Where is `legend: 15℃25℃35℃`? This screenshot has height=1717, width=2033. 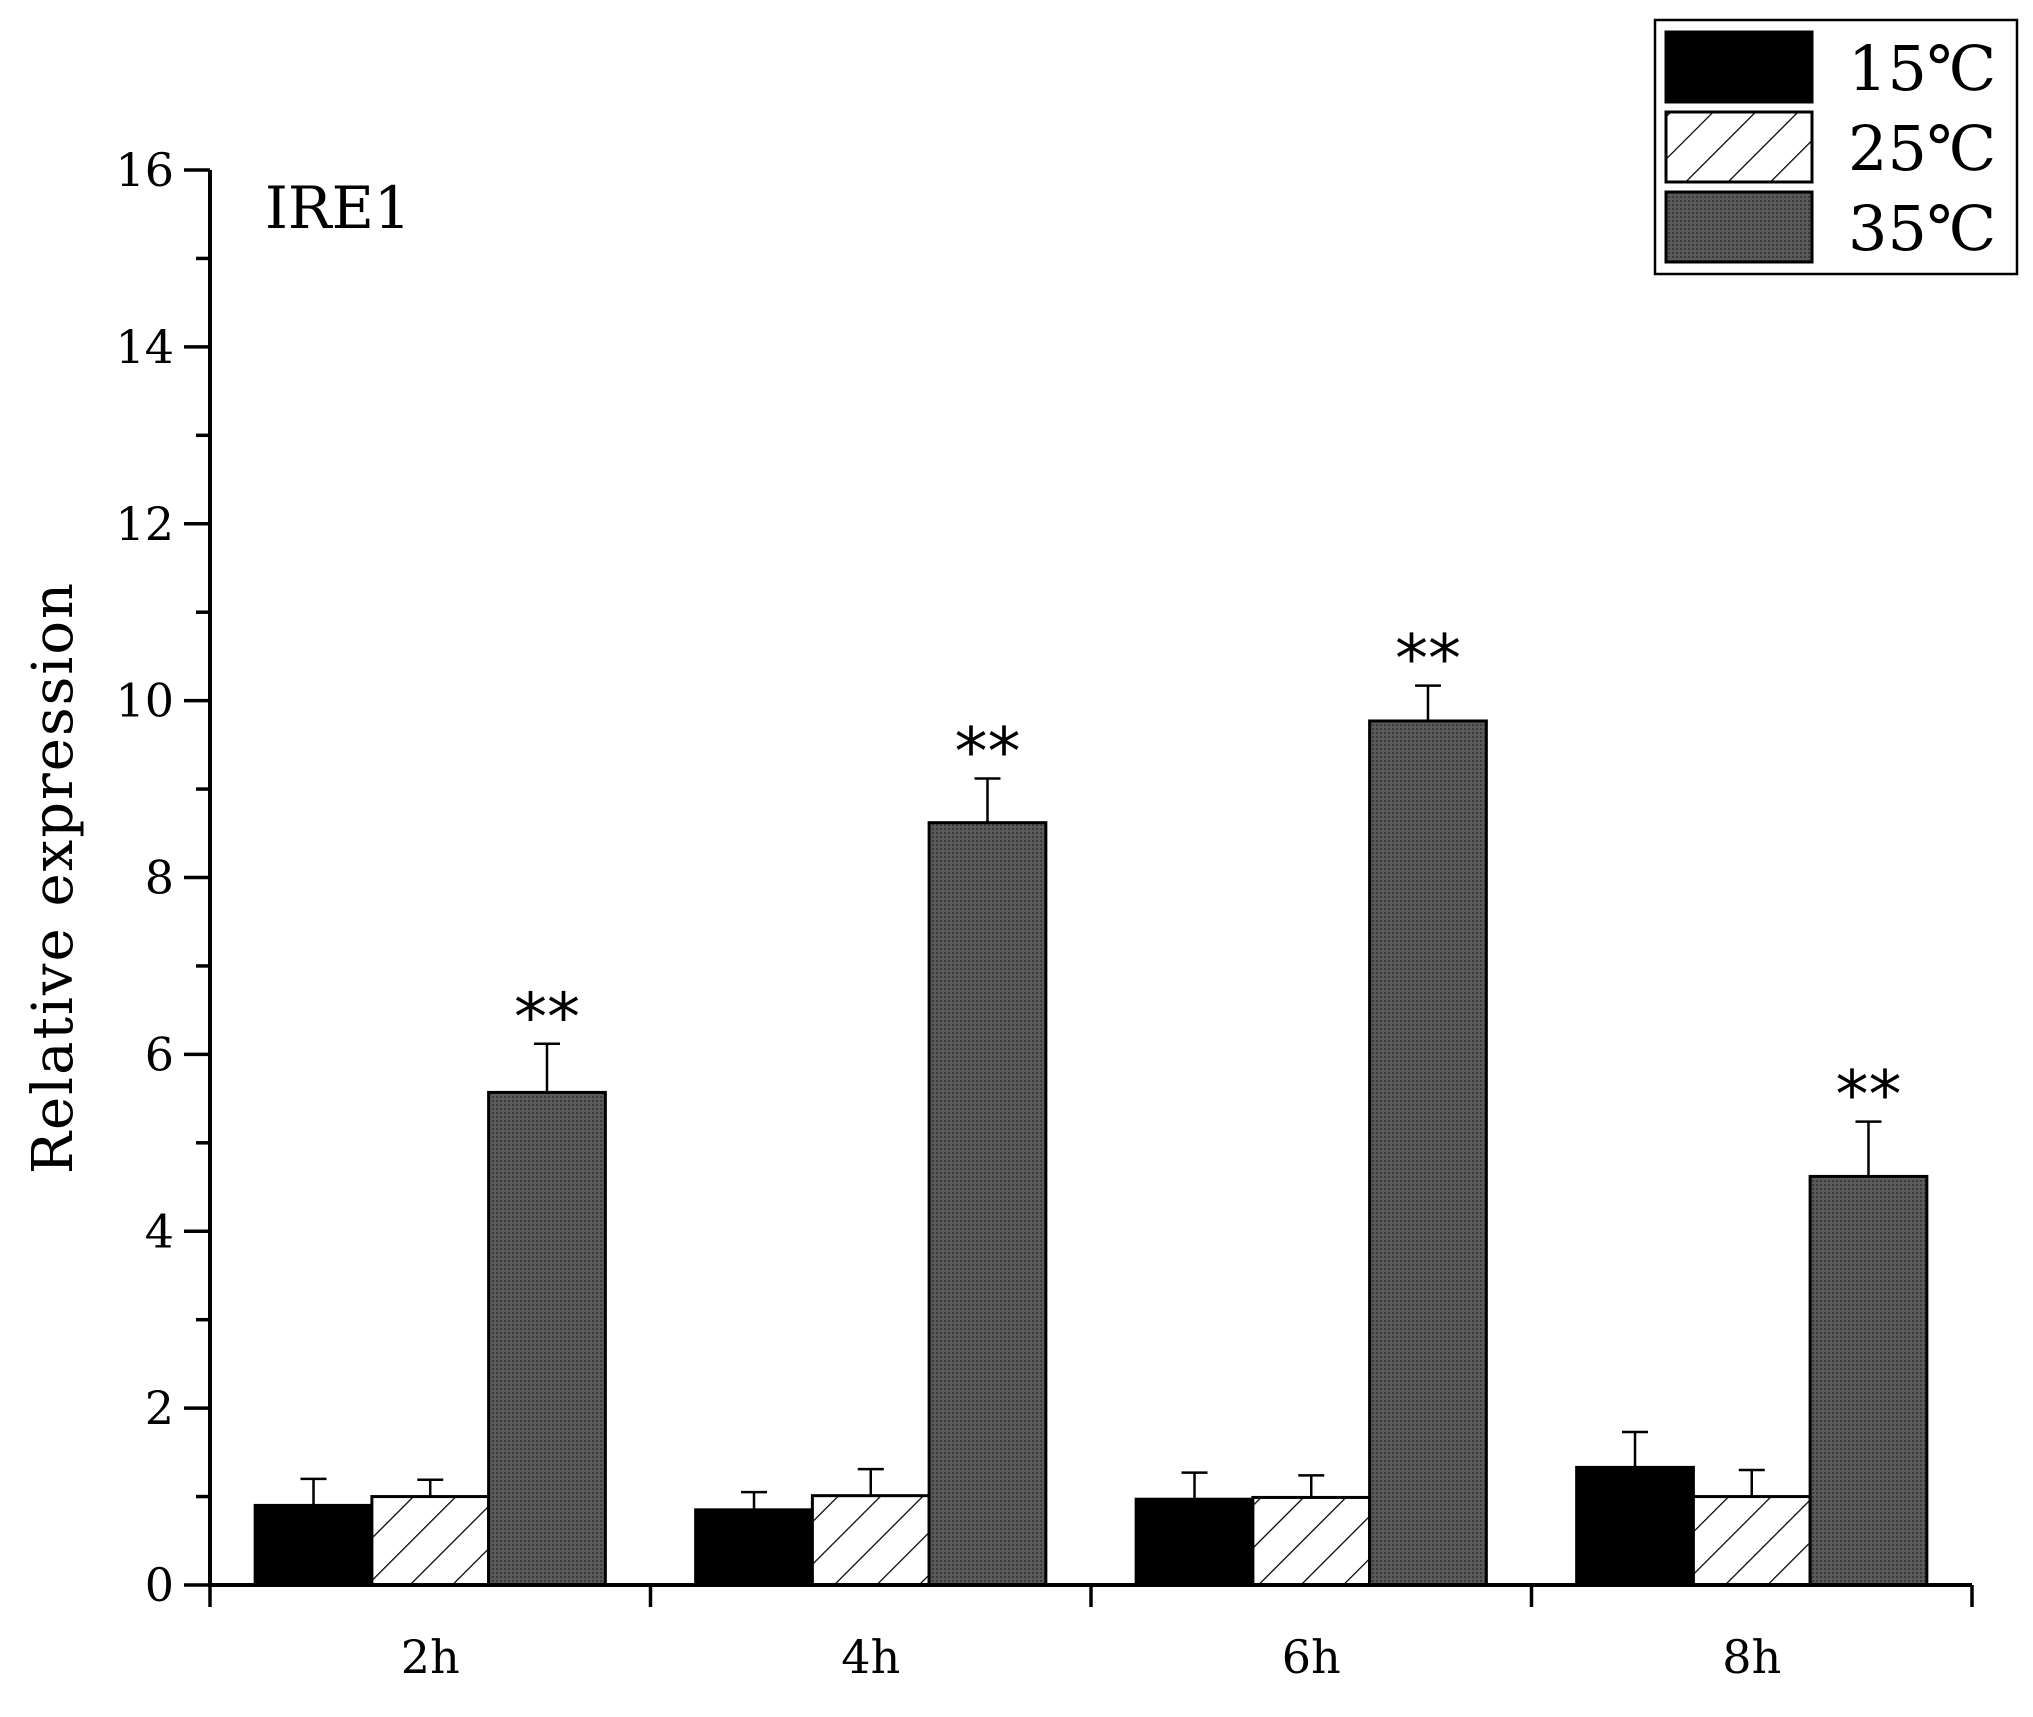
legend: 15℃25℃35℃ is located at coordinates (1836, 147).